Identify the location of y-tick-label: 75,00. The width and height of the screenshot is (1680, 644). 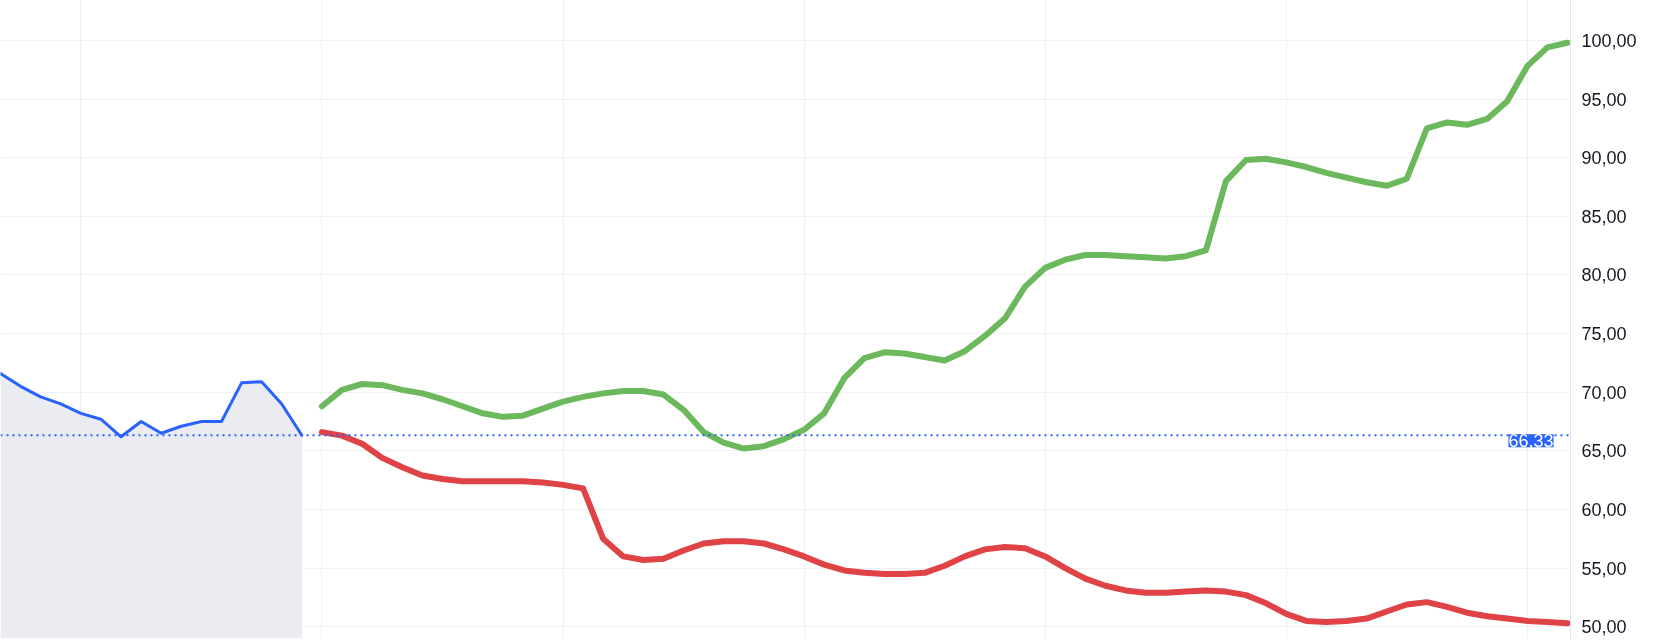
(1604, 334).